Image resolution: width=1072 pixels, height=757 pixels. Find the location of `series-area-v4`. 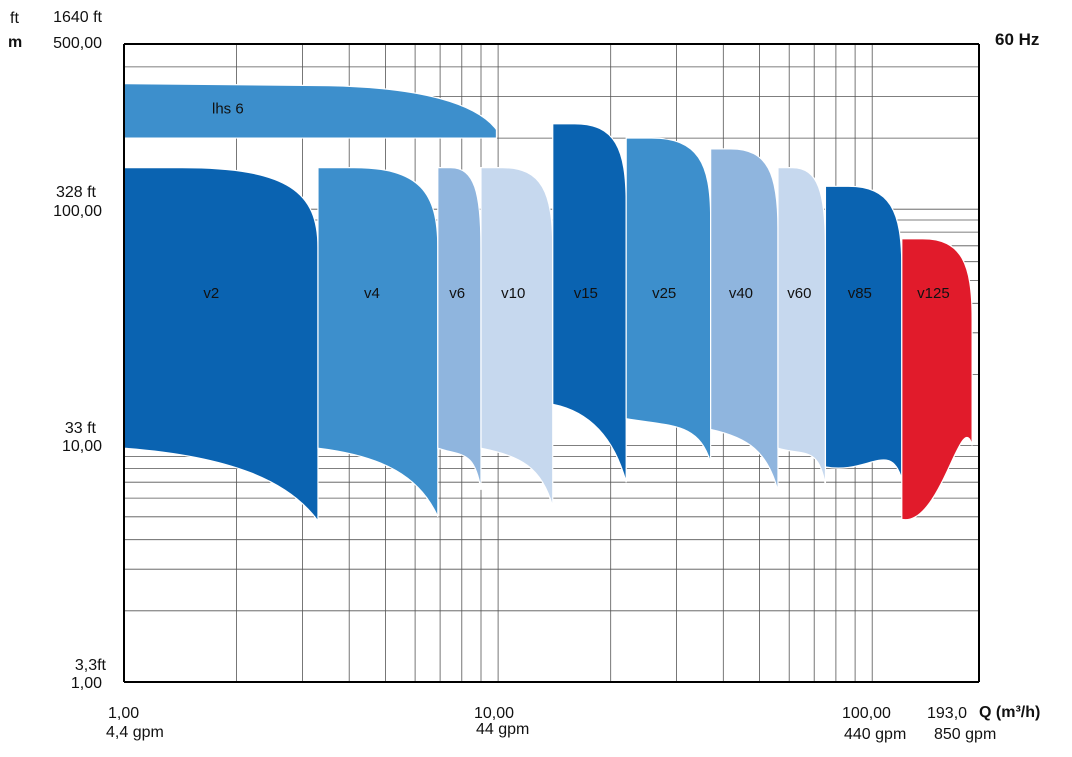

series-area-v4 is located at coordinates (378, 342).